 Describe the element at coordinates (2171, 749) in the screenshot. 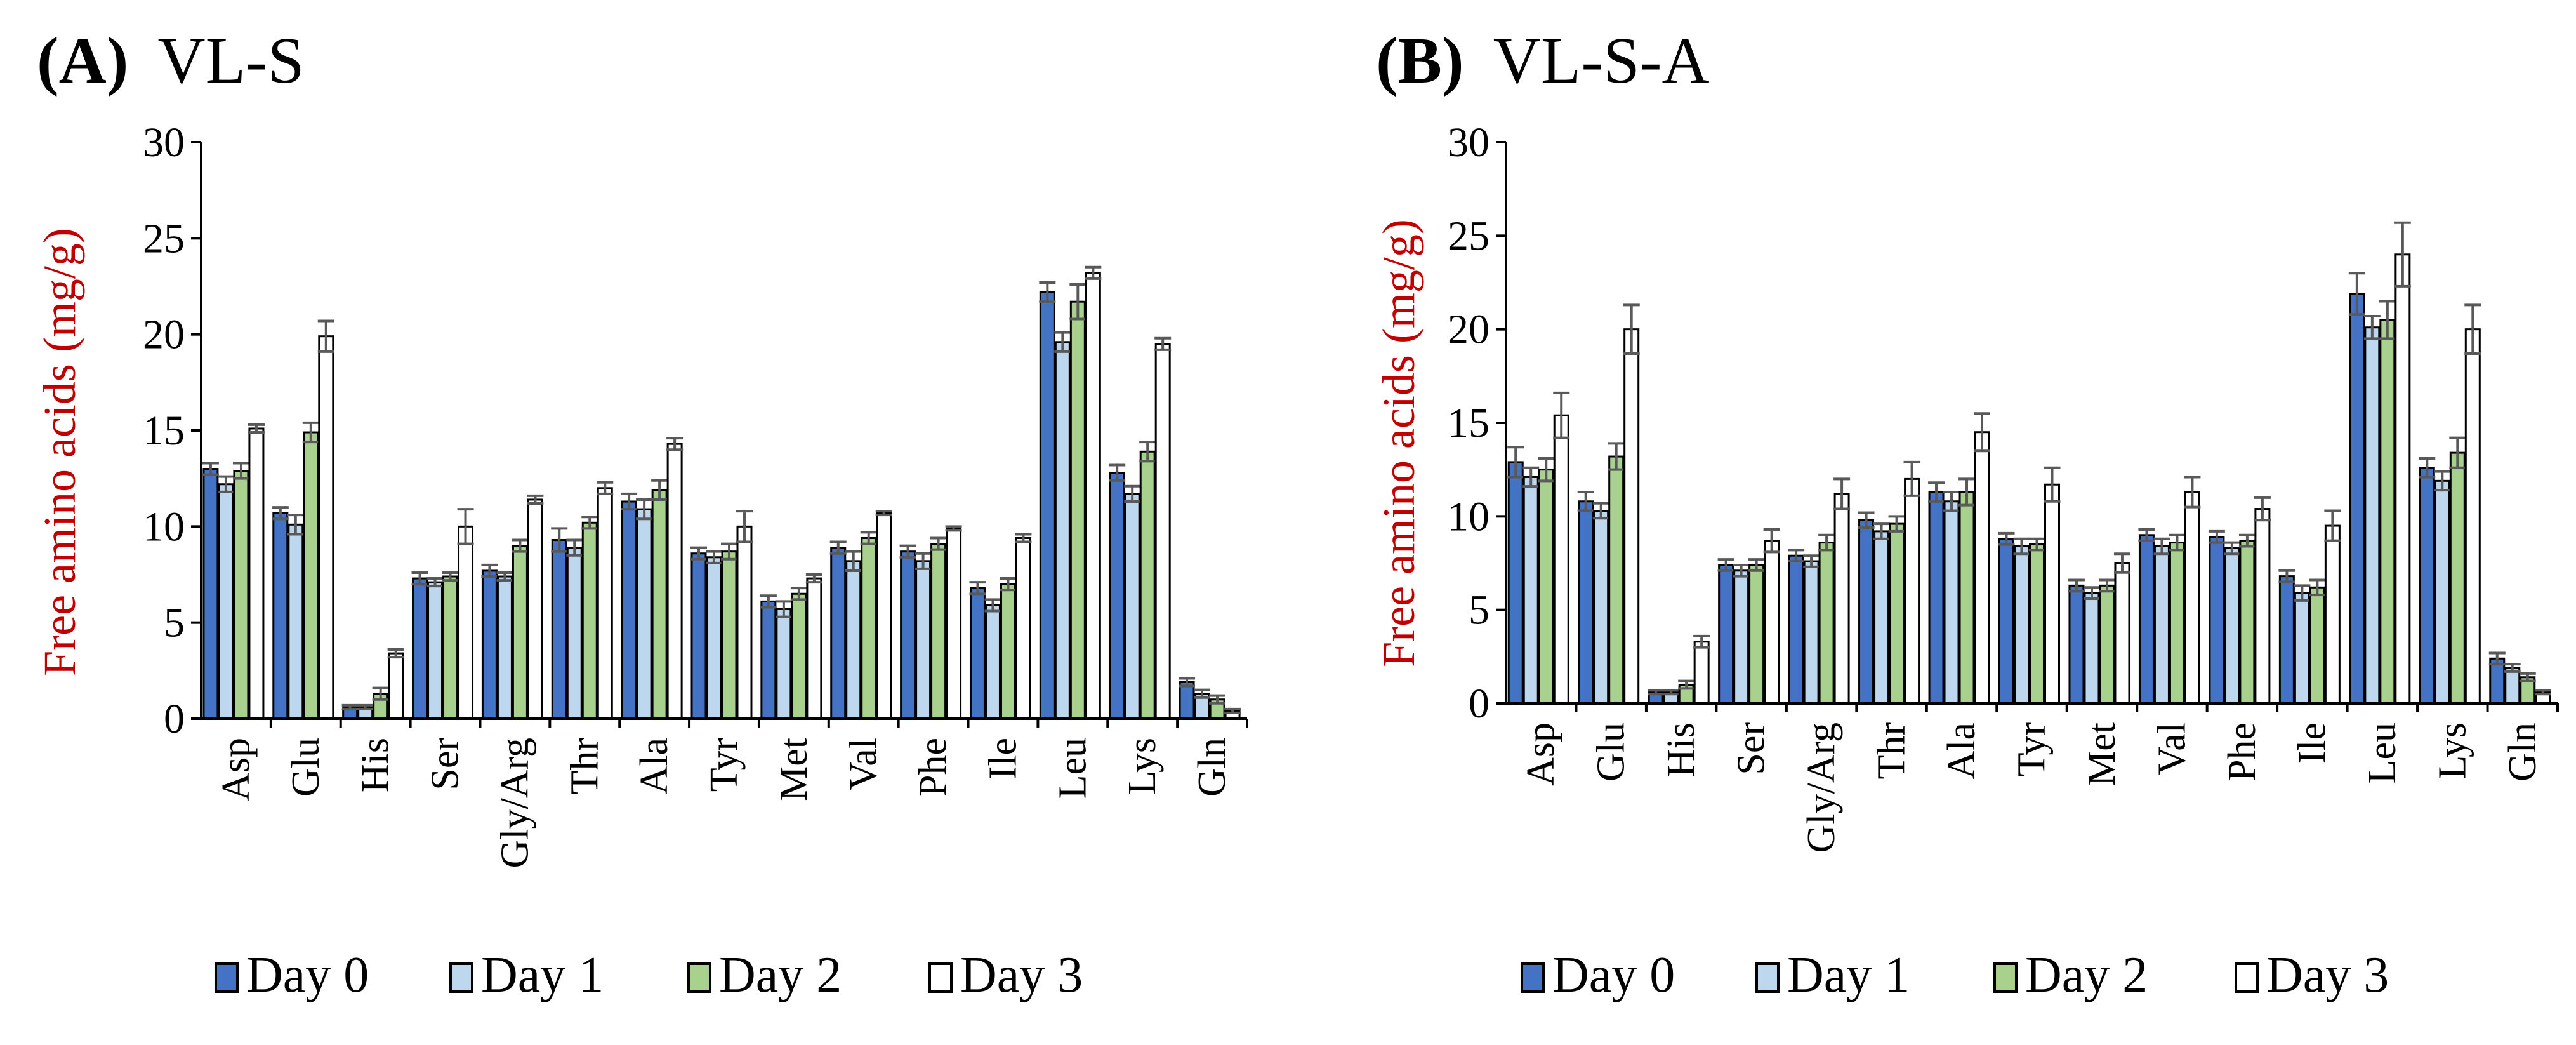

I see `x-tick-label: Val` at that location.